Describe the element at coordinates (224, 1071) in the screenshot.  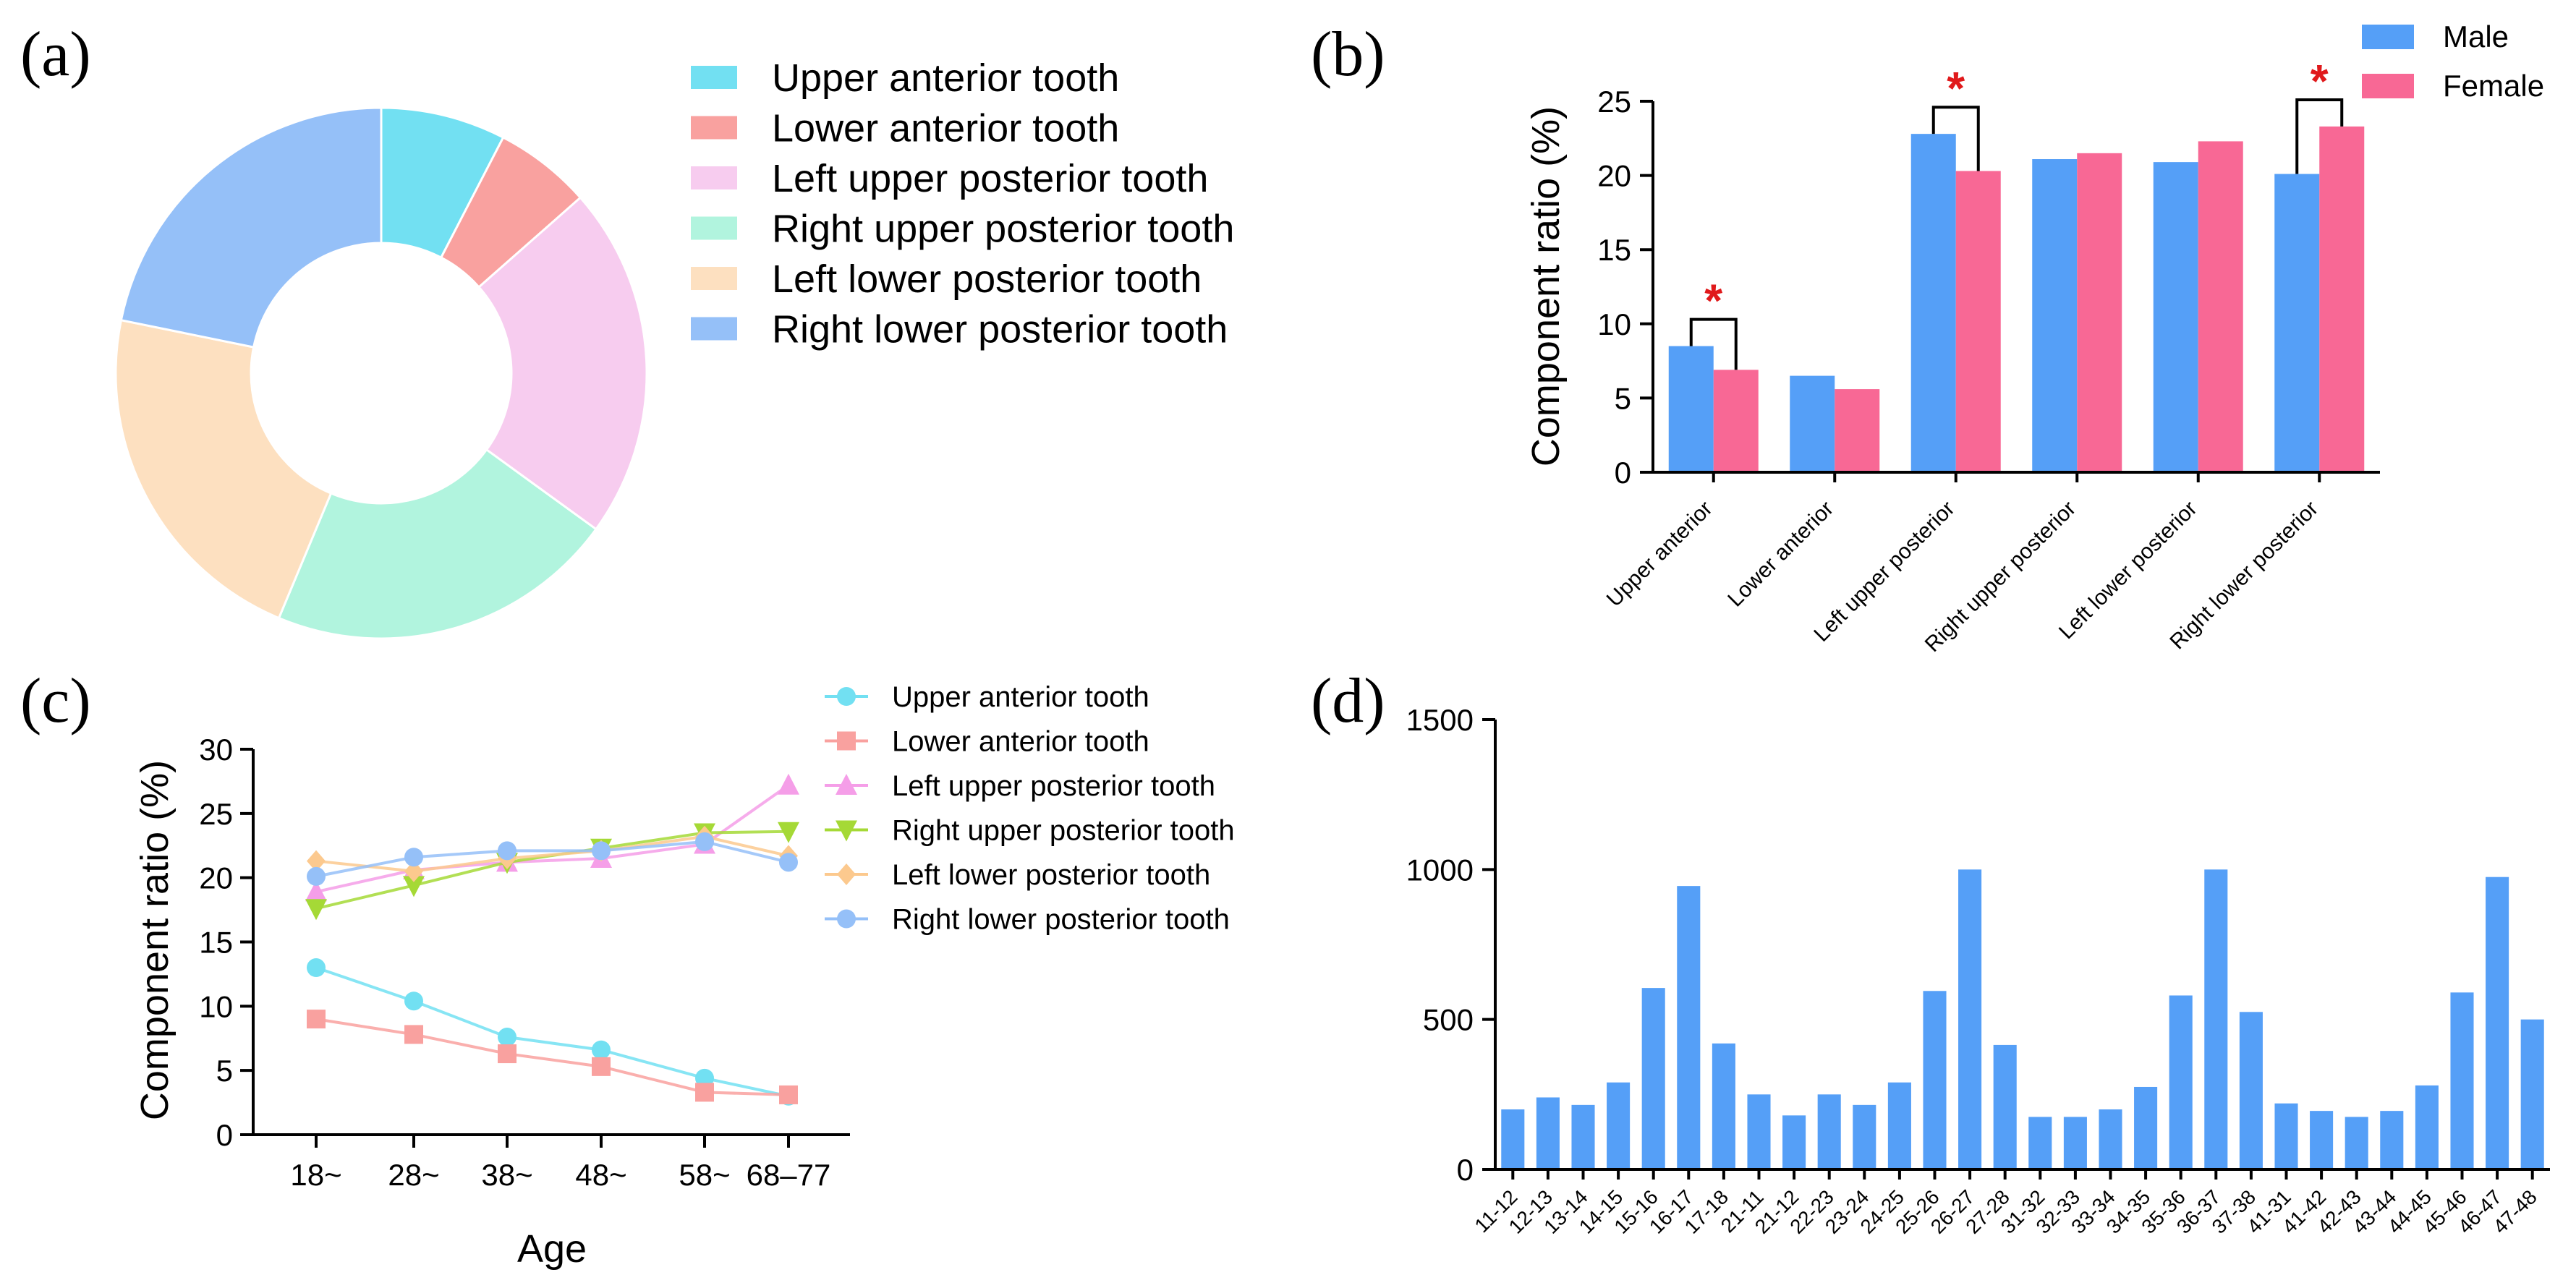
I see `line-y-tick-label: 5` at that location.